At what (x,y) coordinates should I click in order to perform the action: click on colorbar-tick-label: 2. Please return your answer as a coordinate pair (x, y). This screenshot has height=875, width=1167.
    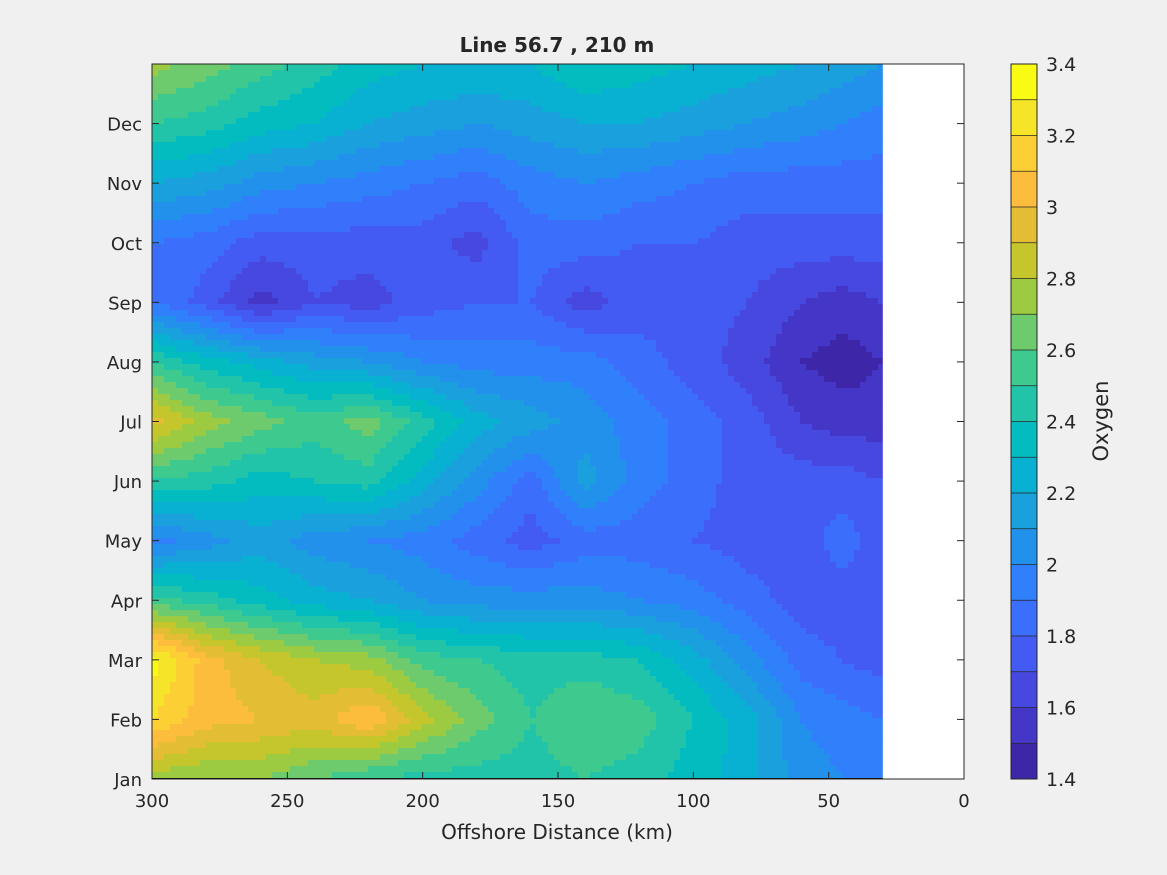
    Looking at the image, I should click on (1052, 566).